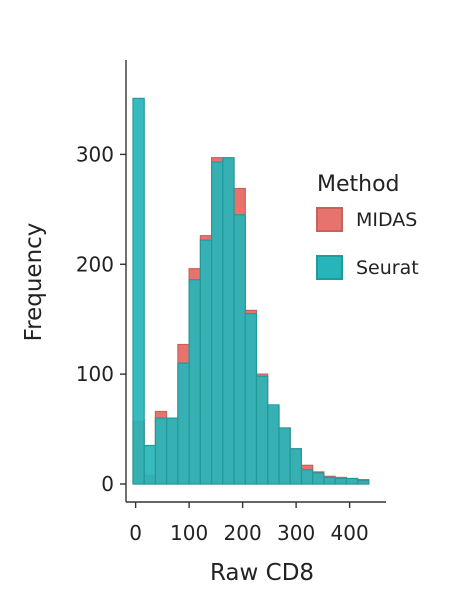  Describe the element at coordinates (358, 184) in the screenshot. I see `legend-title: Method` at that location.